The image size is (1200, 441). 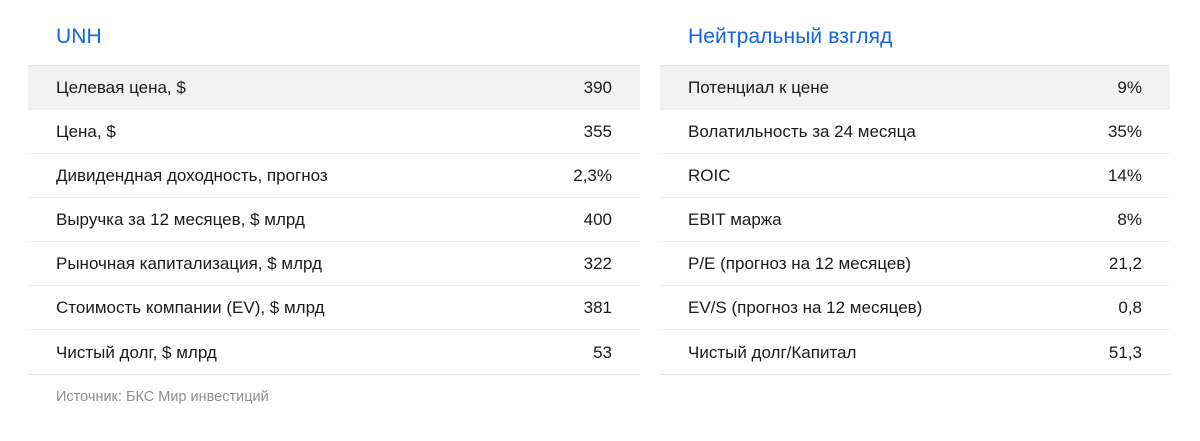 I want to click on row-label: Дивидендная доходность, прогноз, so click(x=192, y=175).